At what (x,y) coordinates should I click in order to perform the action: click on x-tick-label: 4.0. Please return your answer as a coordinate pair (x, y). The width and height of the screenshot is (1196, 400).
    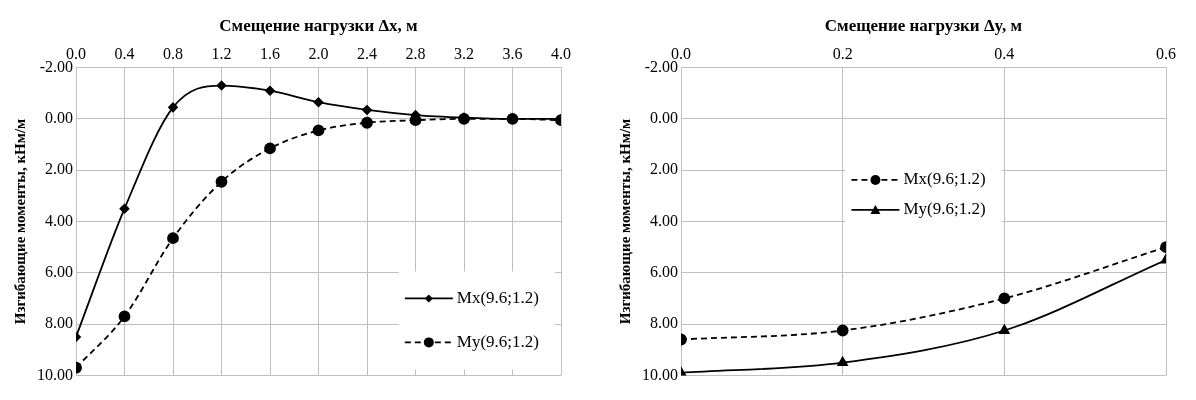
    Looking at the image, I should click on (561, 54).